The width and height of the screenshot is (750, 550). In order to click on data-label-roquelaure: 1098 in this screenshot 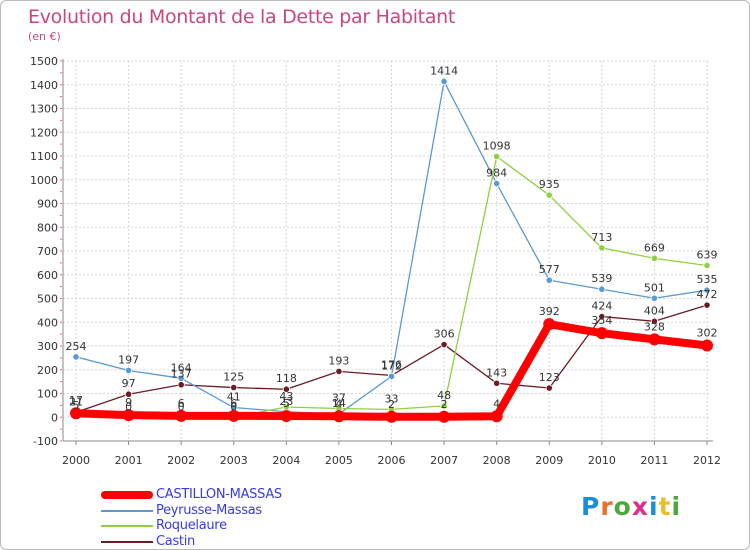, I will do `click(497, 145)`.